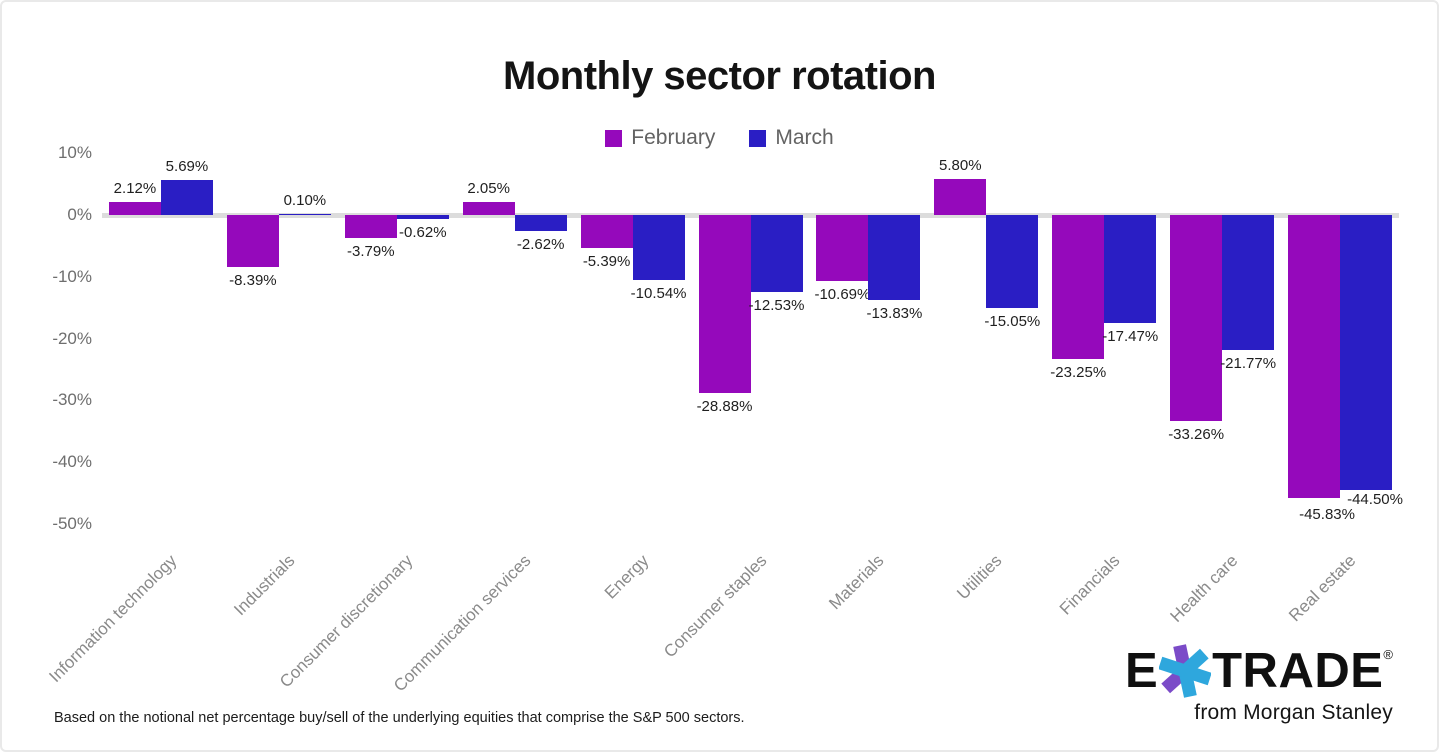 The image size is (1439, 752). I want to click on bar-value-label: -0.62%, so click(423, 232).